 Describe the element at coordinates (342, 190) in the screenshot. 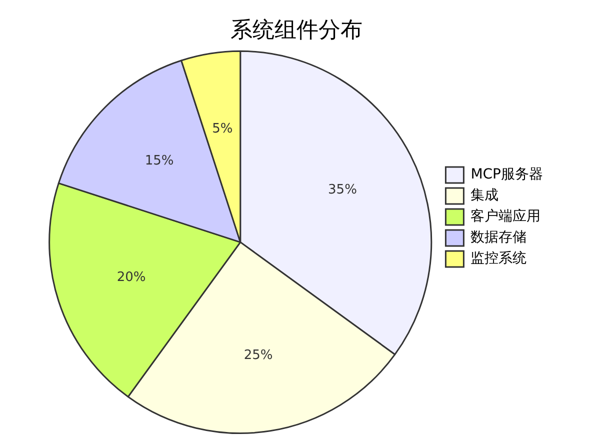

I see `data-label: 35%` at that location.